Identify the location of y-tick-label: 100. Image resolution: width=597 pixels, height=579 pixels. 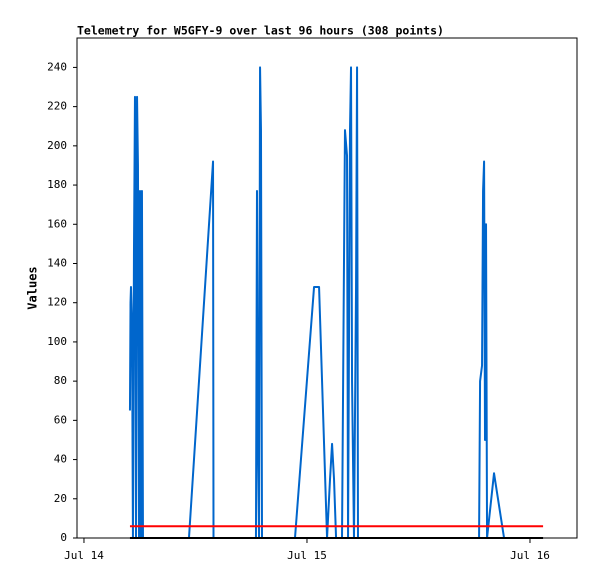
(57, 341).